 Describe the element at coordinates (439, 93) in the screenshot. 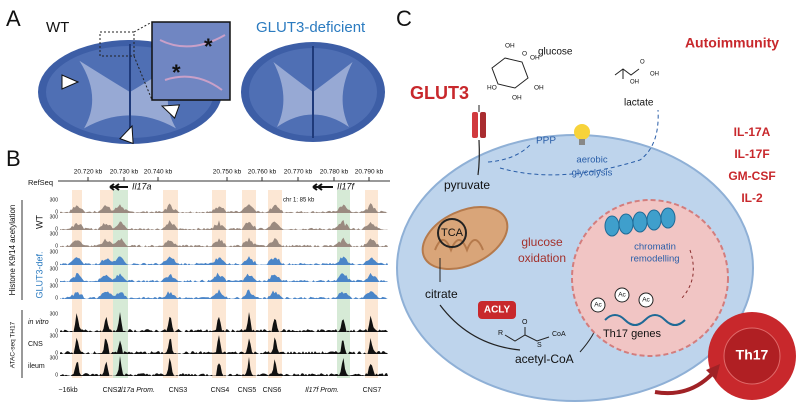

I see `glut3-label: GLUT3` at that location.